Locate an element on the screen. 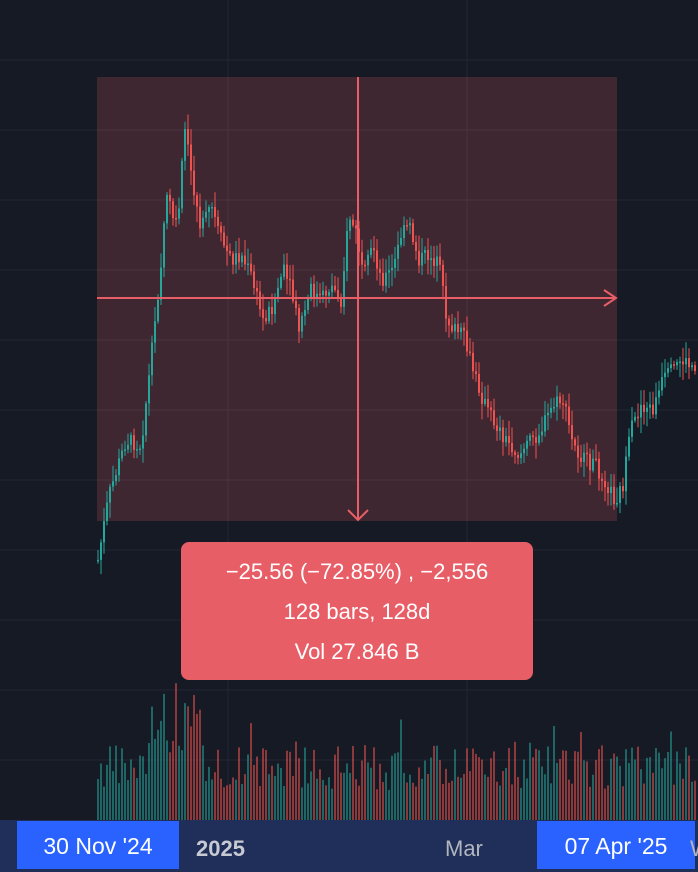 The image size is (698, 872). right-arrowhead-icon is located at coordinates (610, 298).